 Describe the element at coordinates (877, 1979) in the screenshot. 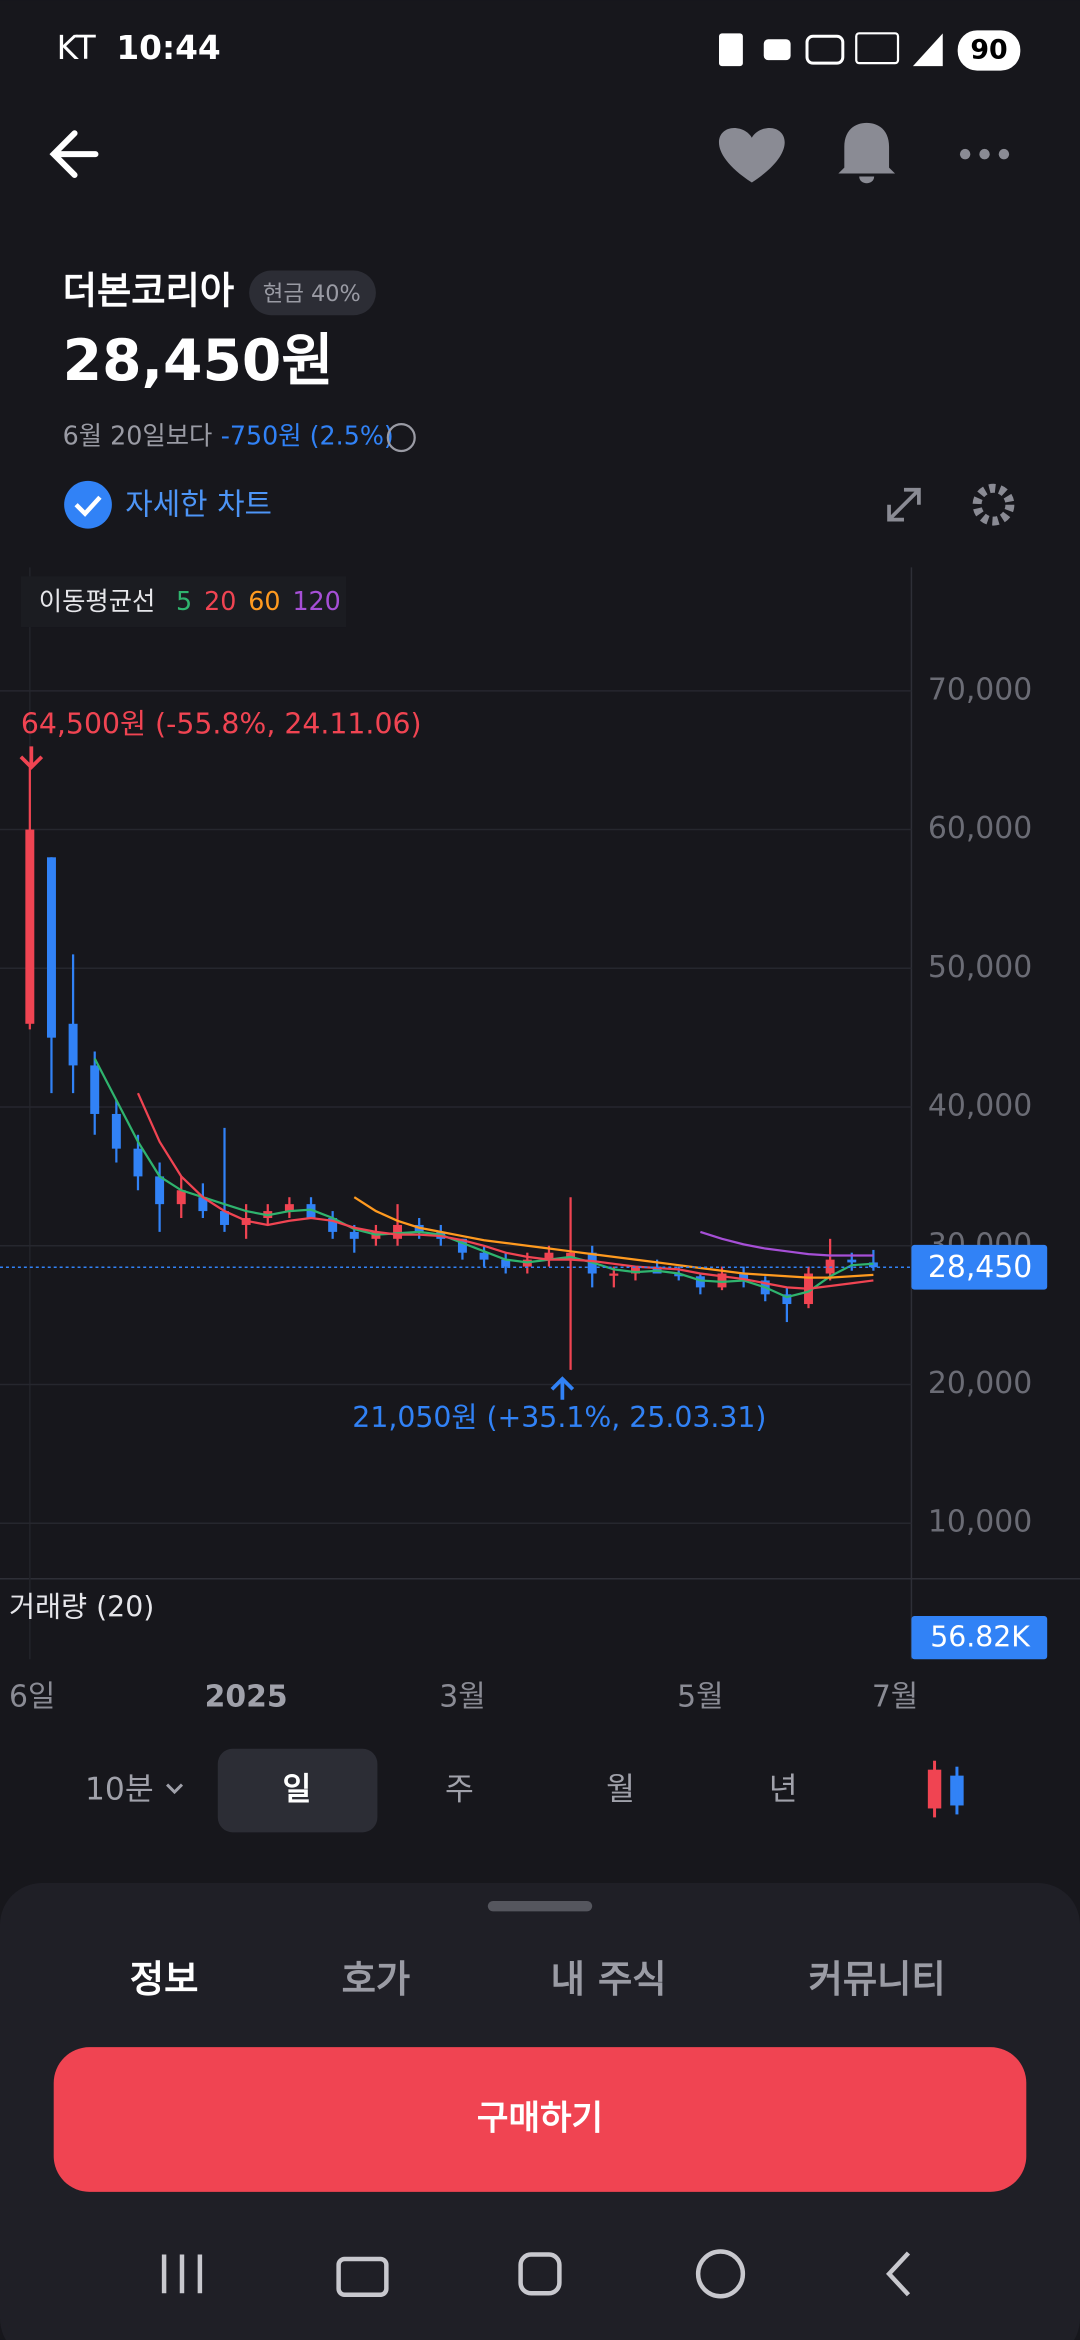

I see `tab: 커뮤니티` at that location.